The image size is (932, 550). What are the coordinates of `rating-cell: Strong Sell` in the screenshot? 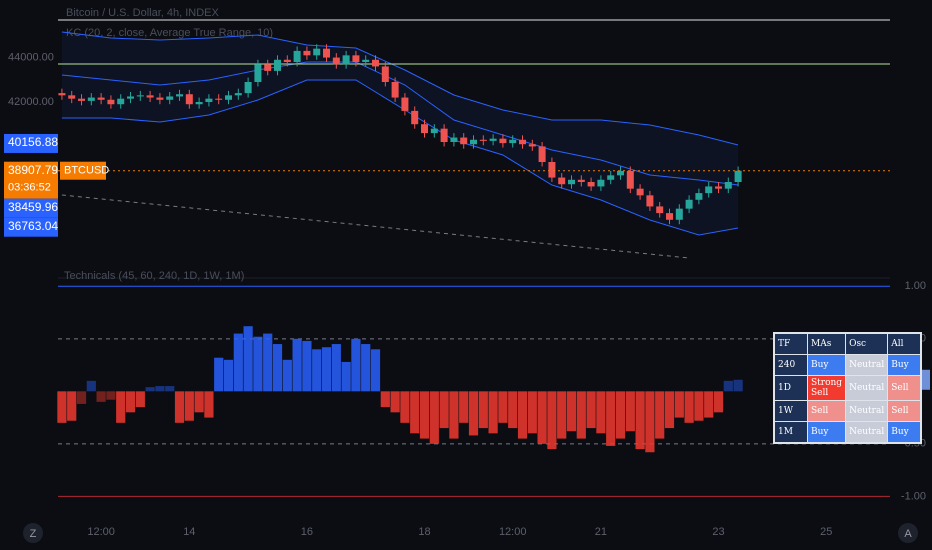 It's located at (826, 388).